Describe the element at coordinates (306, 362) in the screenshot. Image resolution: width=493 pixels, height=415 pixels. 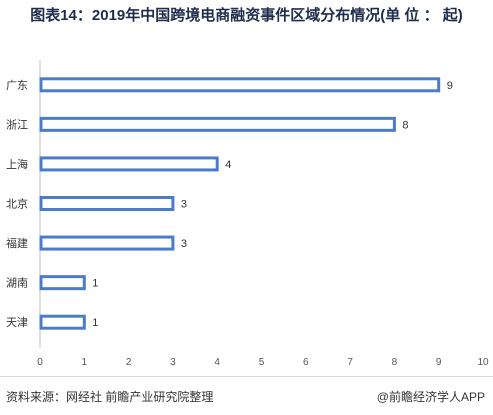
I see `x-tick-label-6: 6` at that location.